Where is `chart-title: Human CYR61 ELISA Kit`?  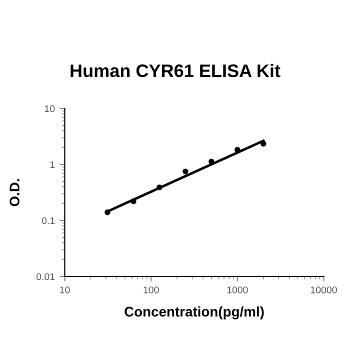
chart-title: Human CYR61 ELISA Kit is located at coordinates (175, 71).